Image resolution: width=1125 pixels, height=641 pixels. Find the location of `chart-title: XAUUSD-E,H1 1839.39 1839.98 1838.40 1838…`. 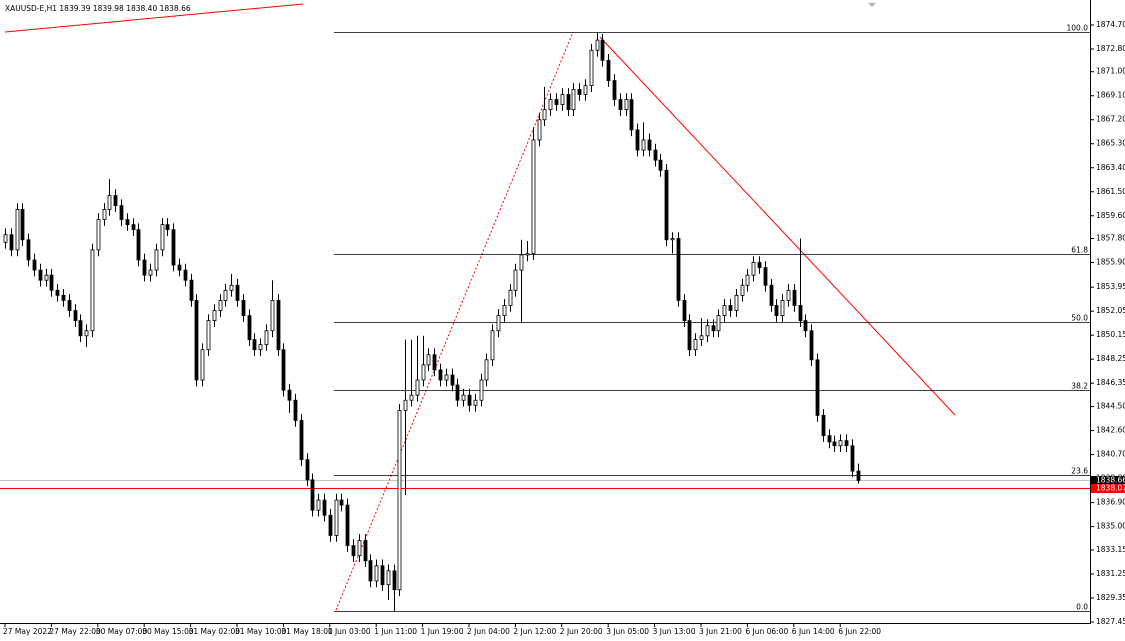

chart-title: XAUUSD-E,H1 1839.39 1839.98 1838.40 1838… is located at coordinates (98, 8).